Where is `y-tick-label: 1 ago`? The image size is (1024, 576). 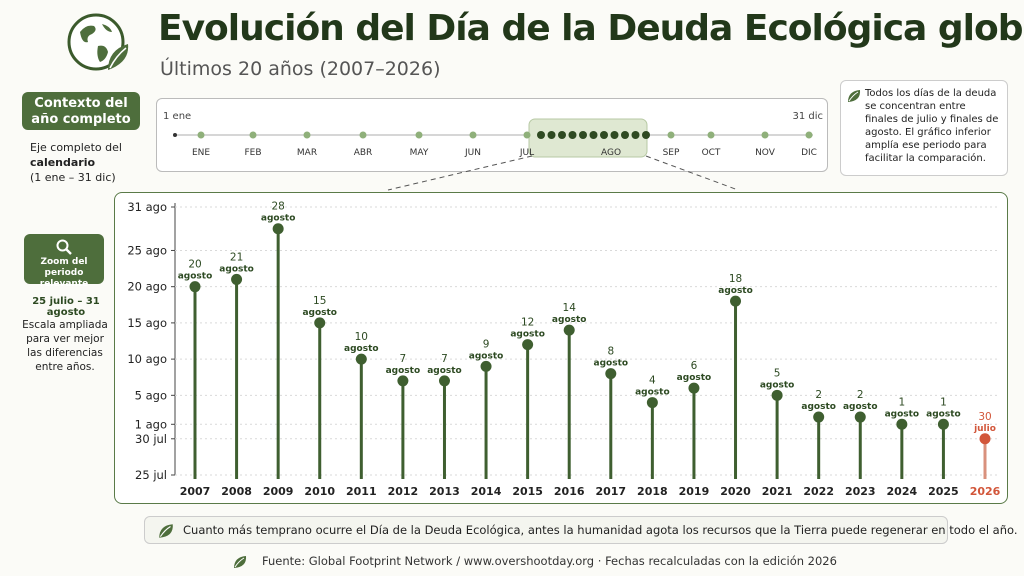
y-tick-label: 1 ago is located at coordinates (151, 424).